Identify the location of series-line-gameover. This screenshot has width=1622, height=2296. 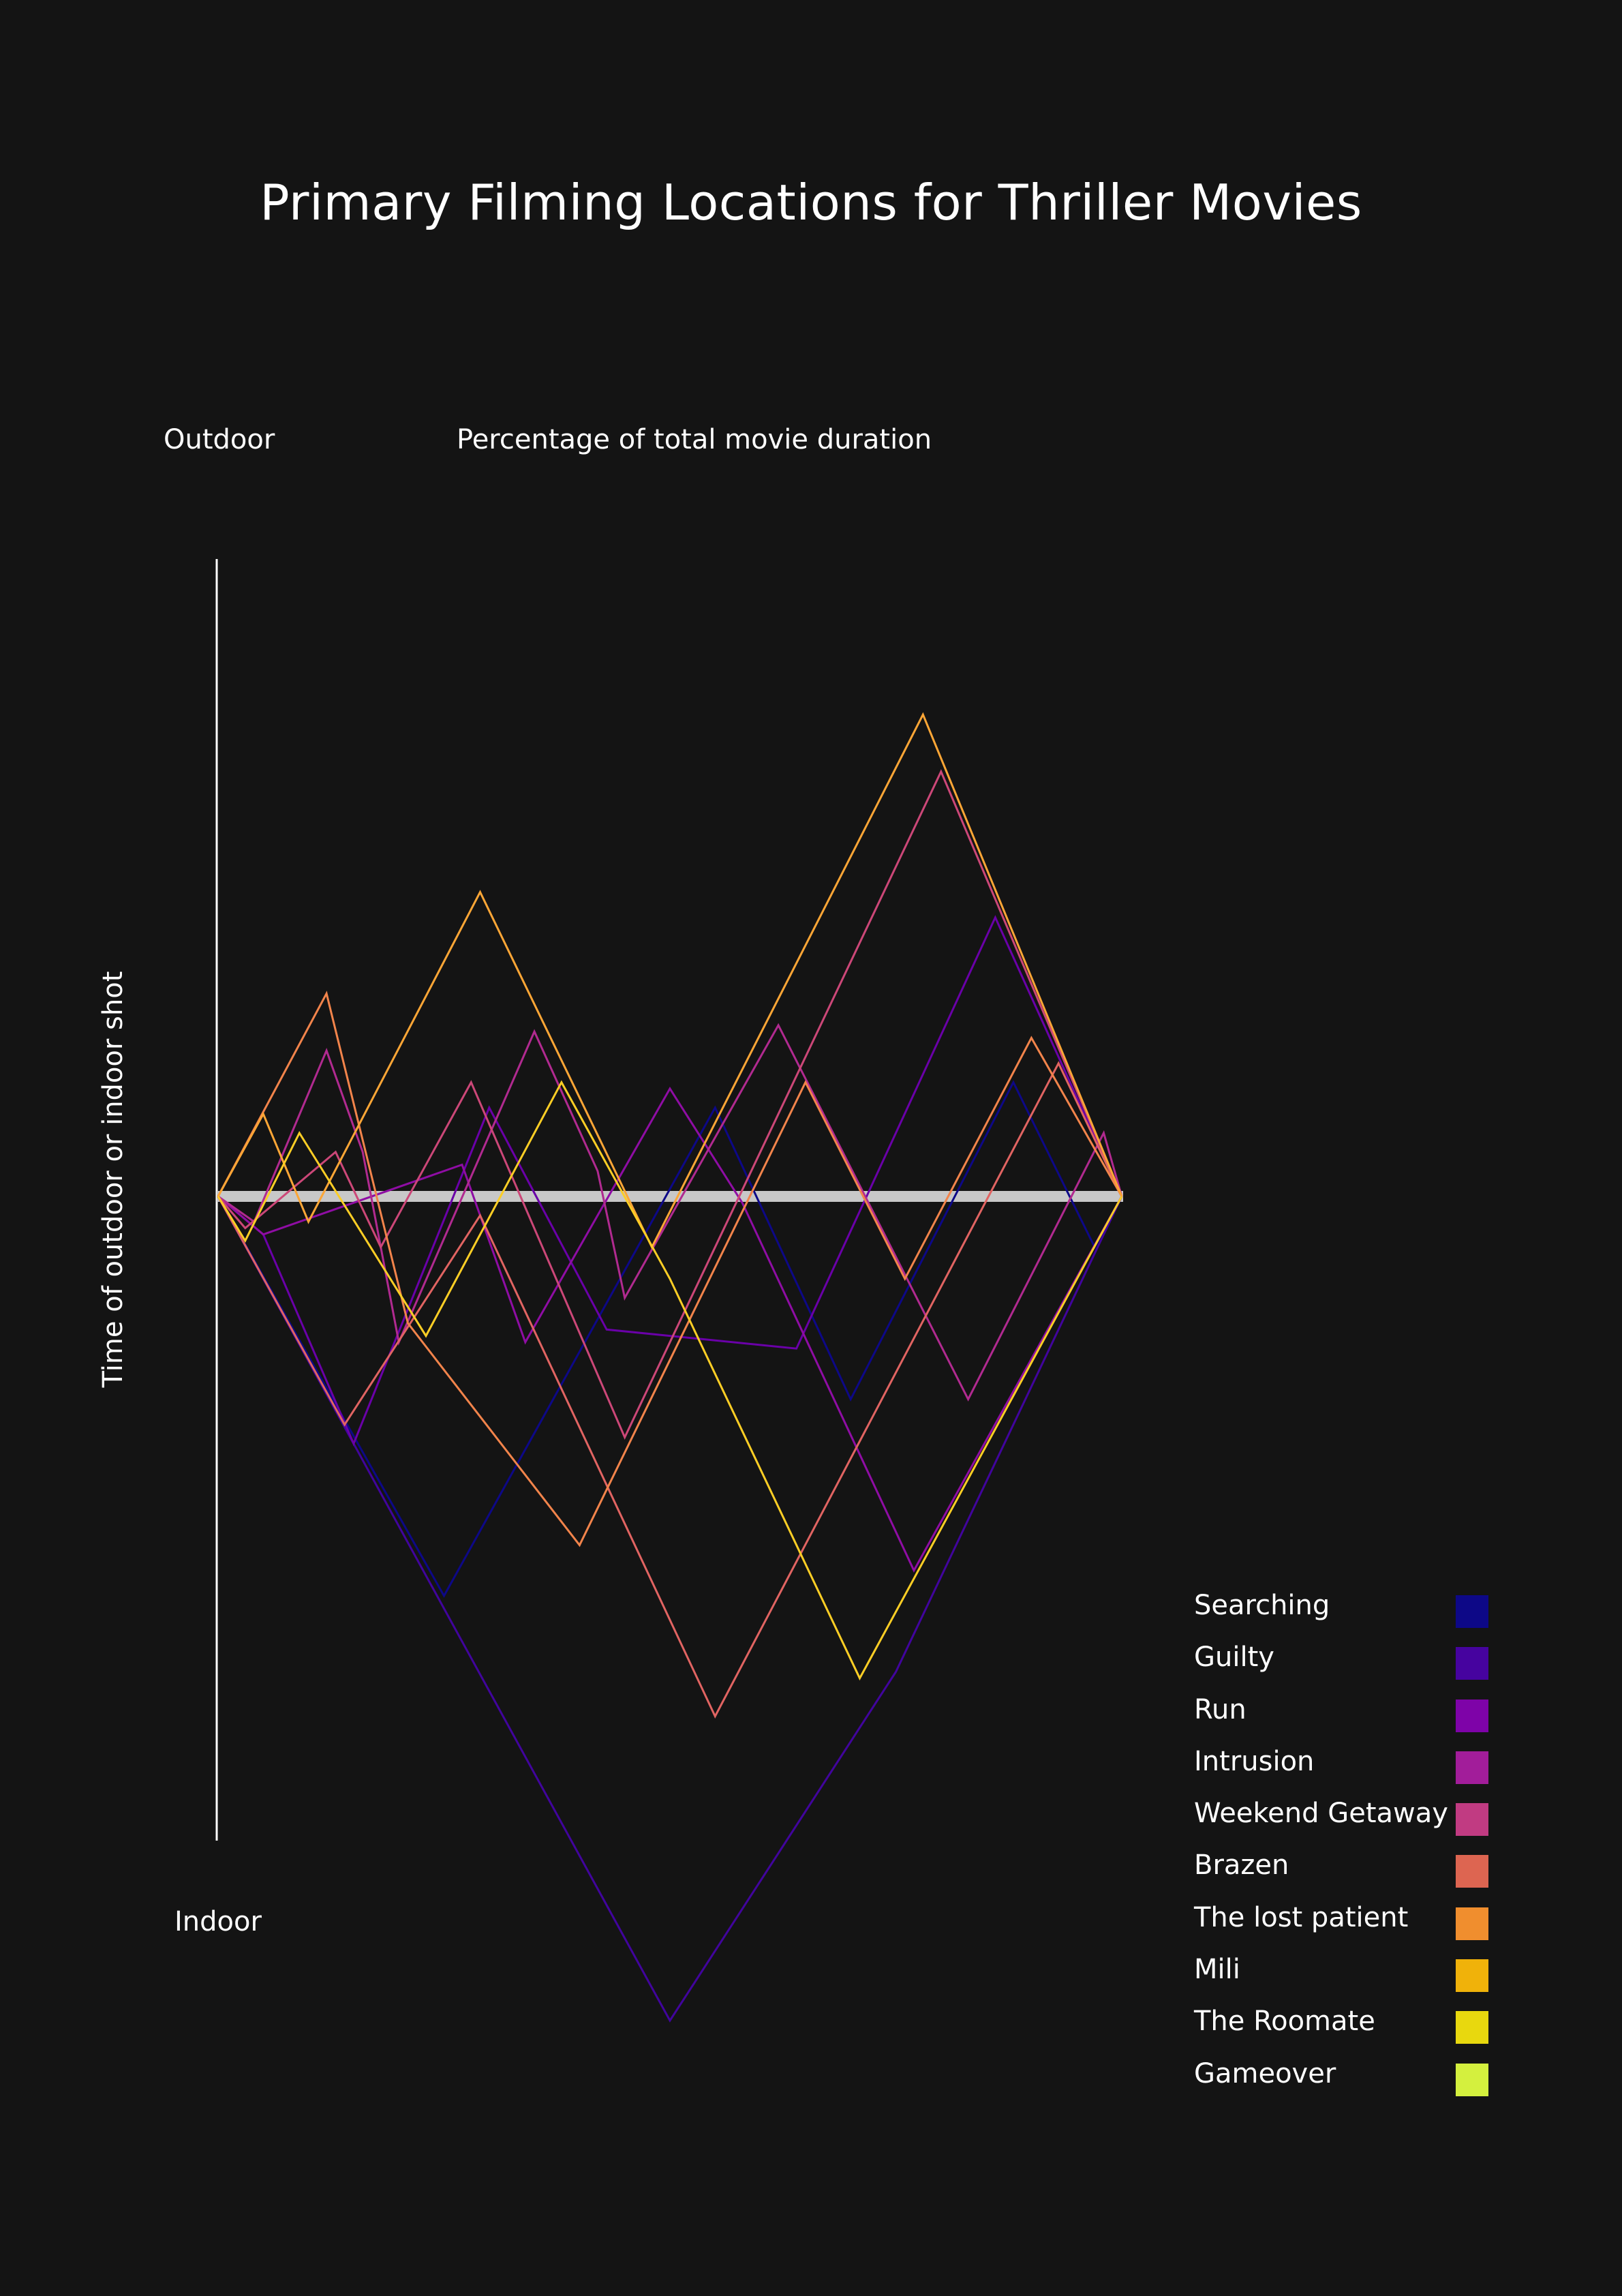
(670, 1380).